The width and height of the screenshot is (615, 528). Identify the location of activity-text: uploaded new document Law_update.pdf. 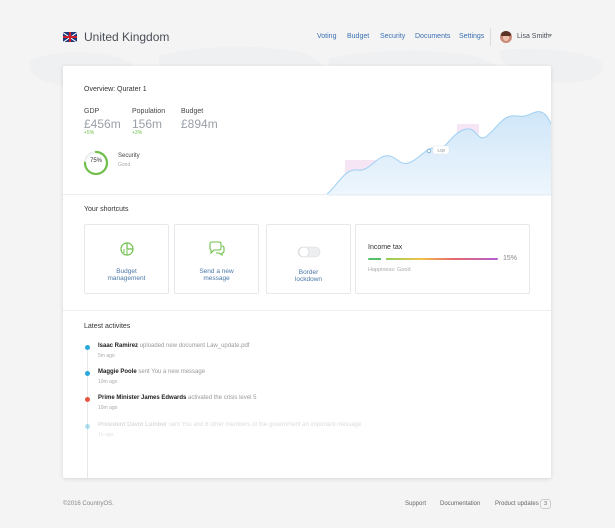
(194, 346).